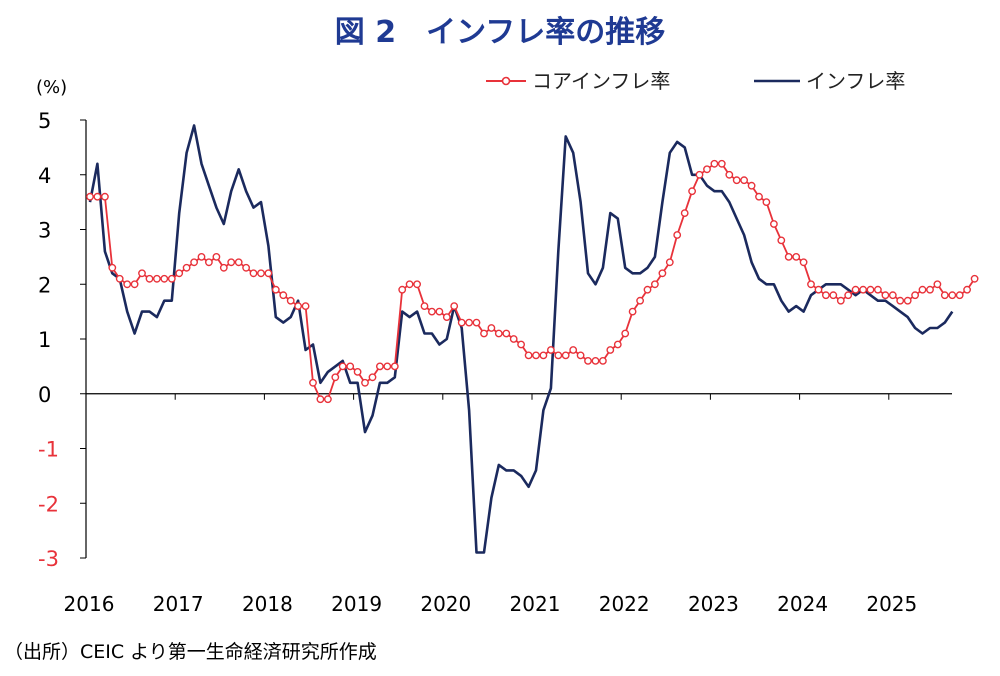 This screenshot has height=676, width=1000. I want to click on y-tick-label: -3, so click(48, 559).